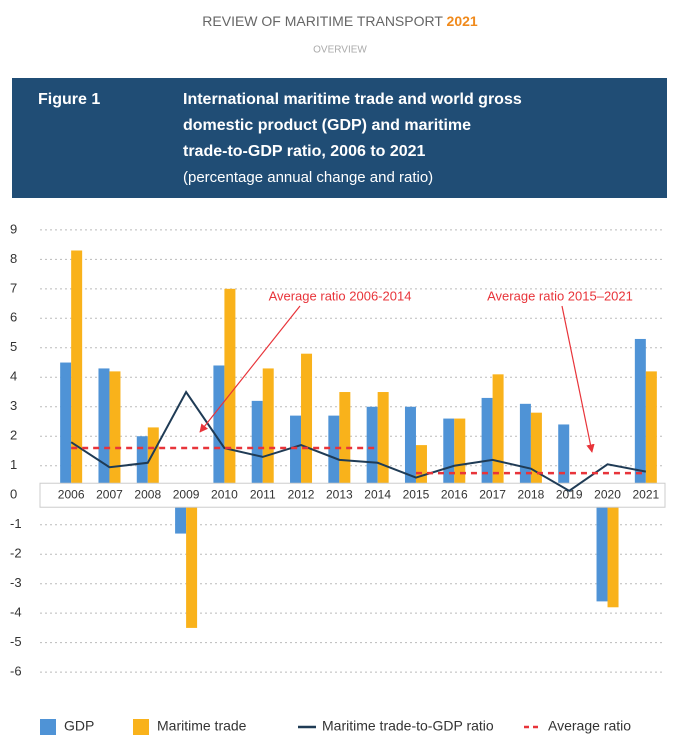 This screenshot has height=738, width=679. Describe the element at coordinates (13, 464) in the screenshot. I see `y-tick-label: 1` at that location.